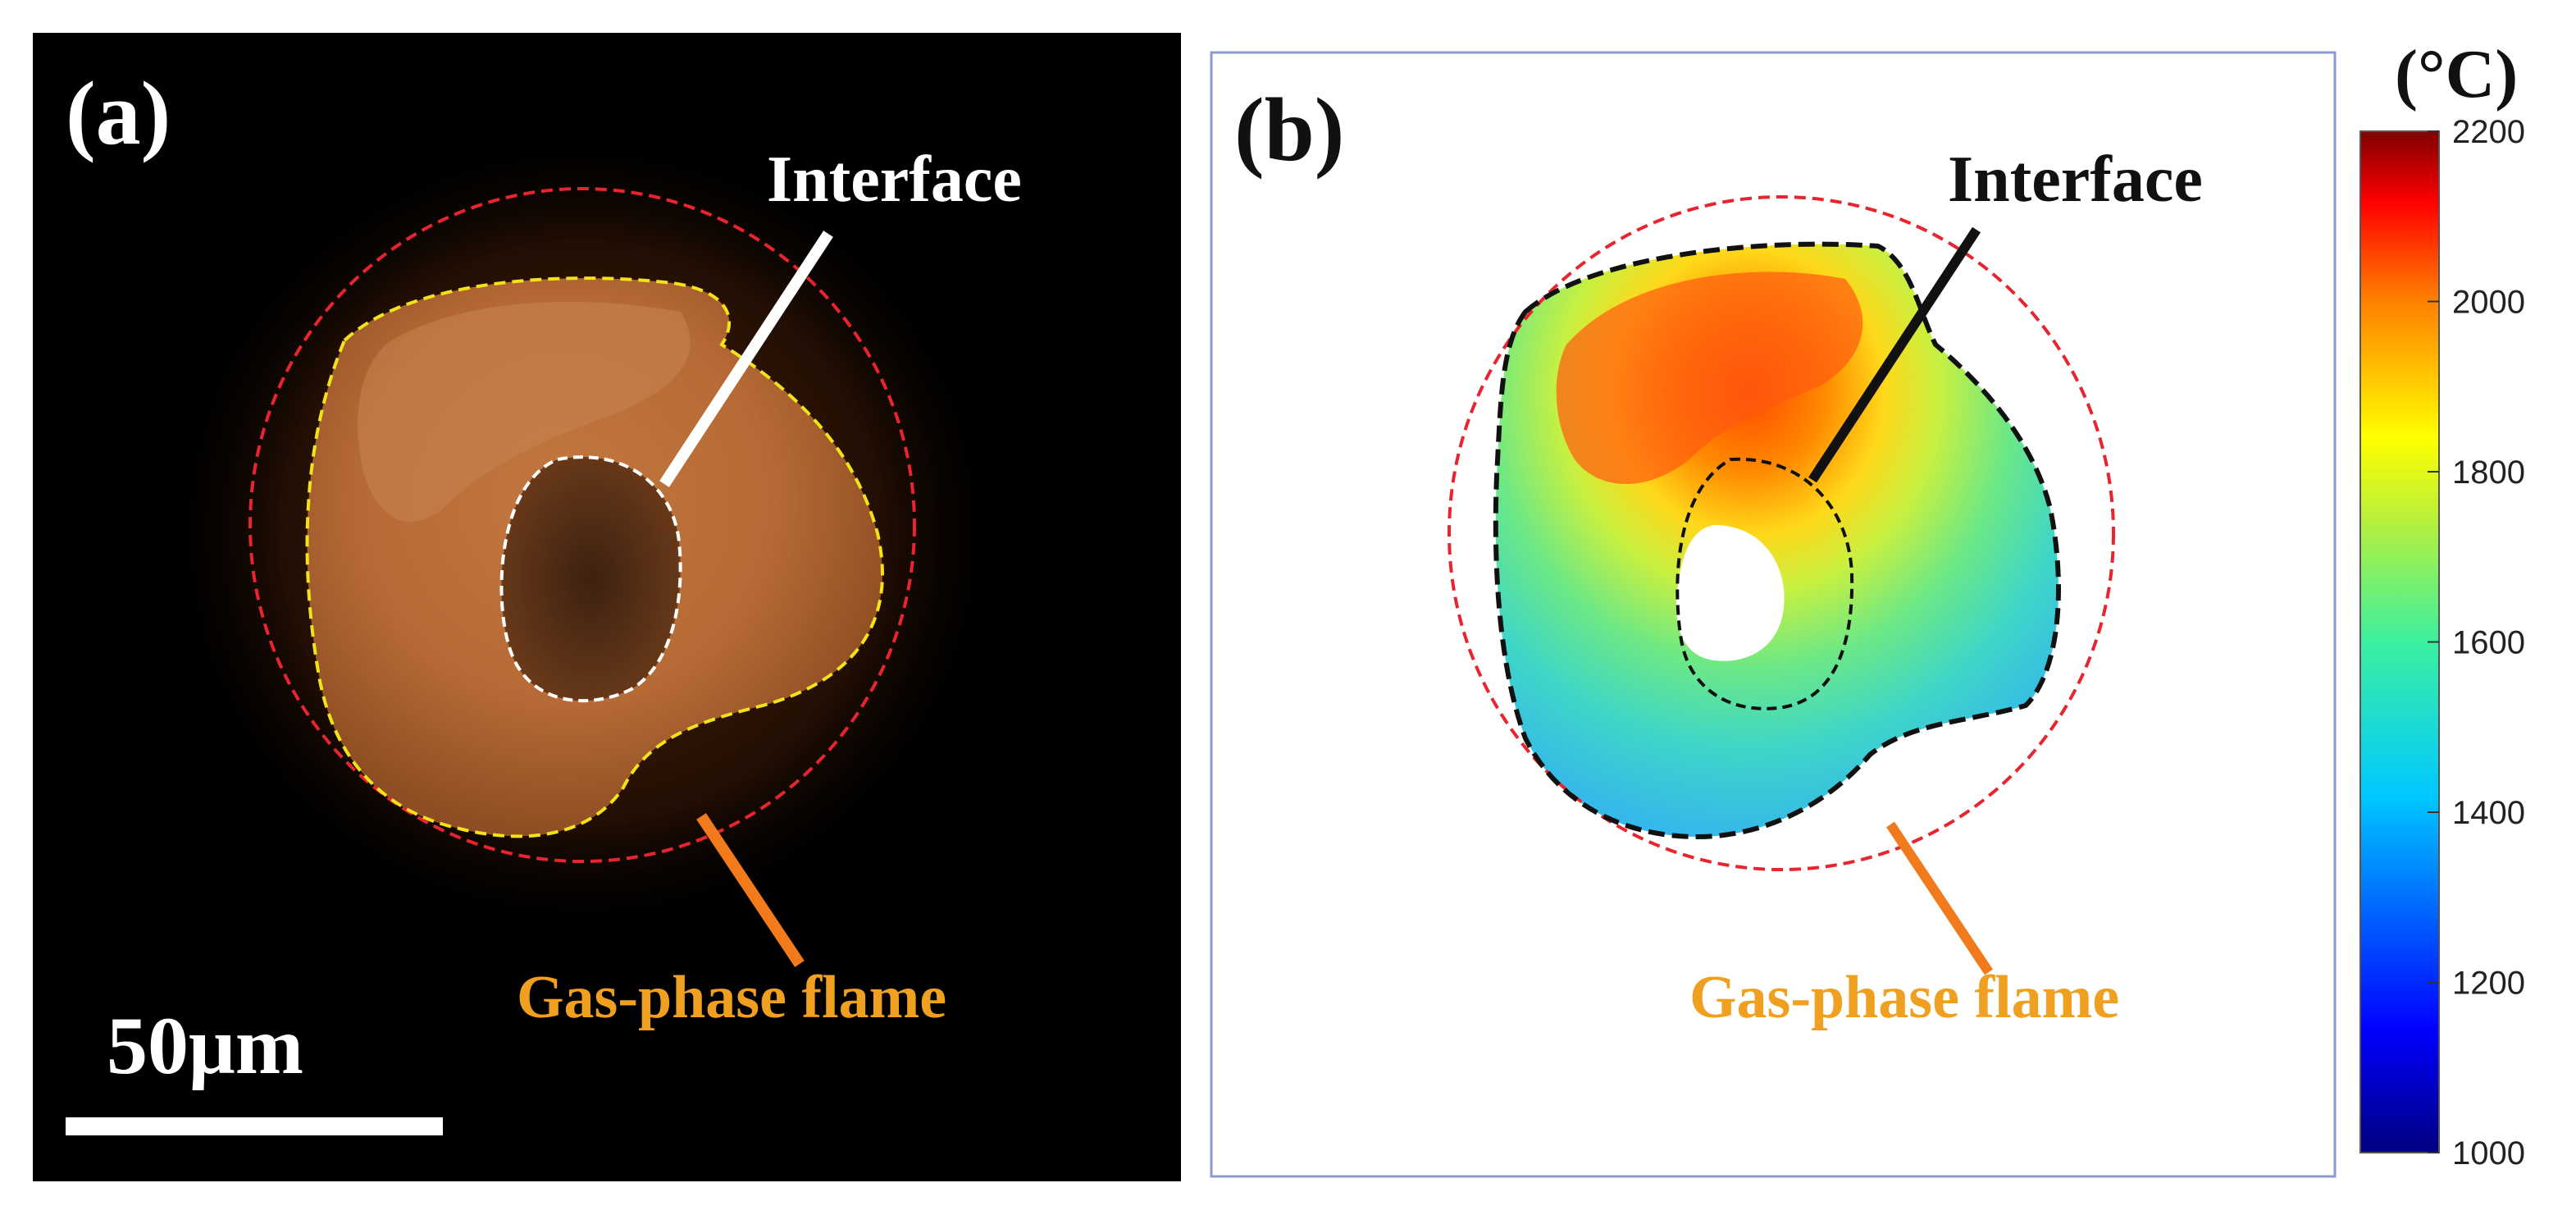  I want to click on panel-b-flame-pointer, so click(1939, 898).